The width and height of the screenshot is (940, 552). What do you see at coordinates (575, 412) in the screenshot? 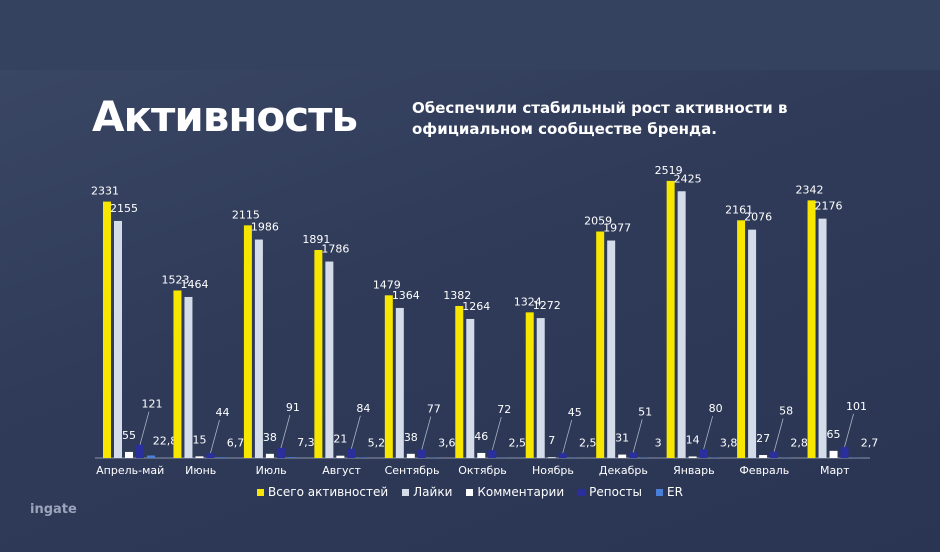
I see `data-label: 45` at bounding box center [575, 412].